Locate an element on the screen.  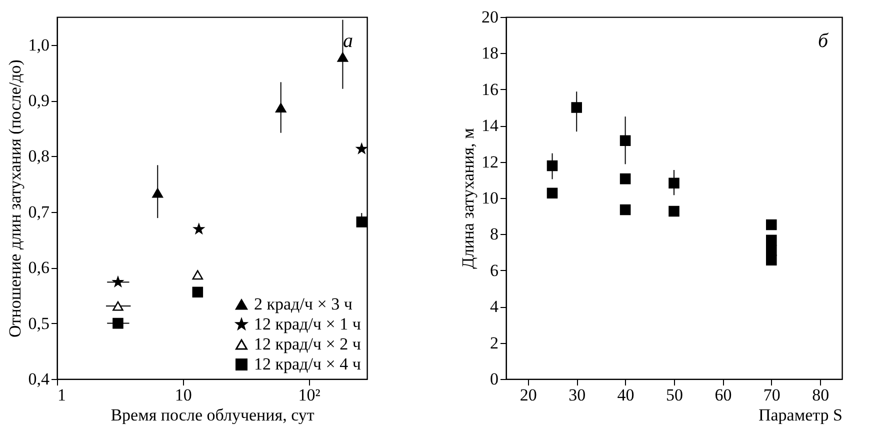
x-tick-label: 80 is located at coordinates (821, 395).